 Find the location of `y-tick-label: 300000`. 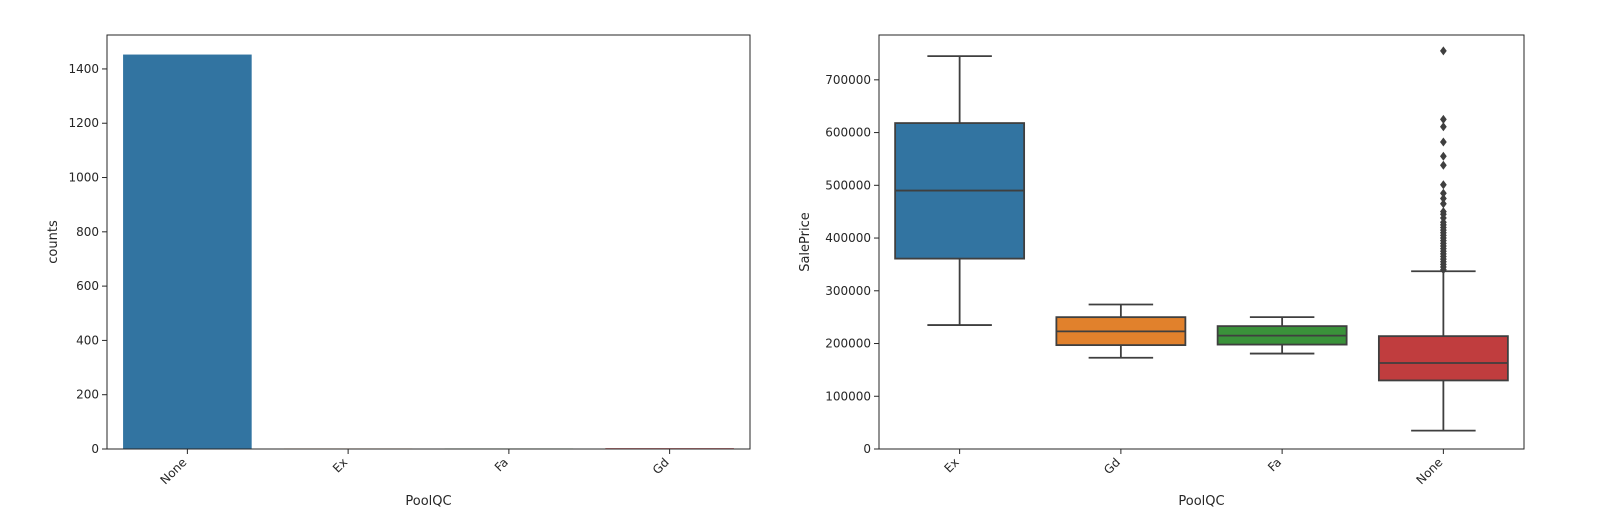

y-tick-label: 300000 is located at coordinates (848, 291).